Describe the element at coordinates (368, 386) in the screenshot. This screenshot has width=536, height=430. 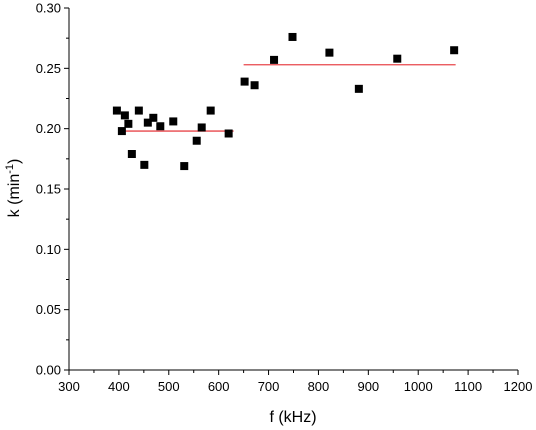
I see `x-tick-label: 900` at that location.